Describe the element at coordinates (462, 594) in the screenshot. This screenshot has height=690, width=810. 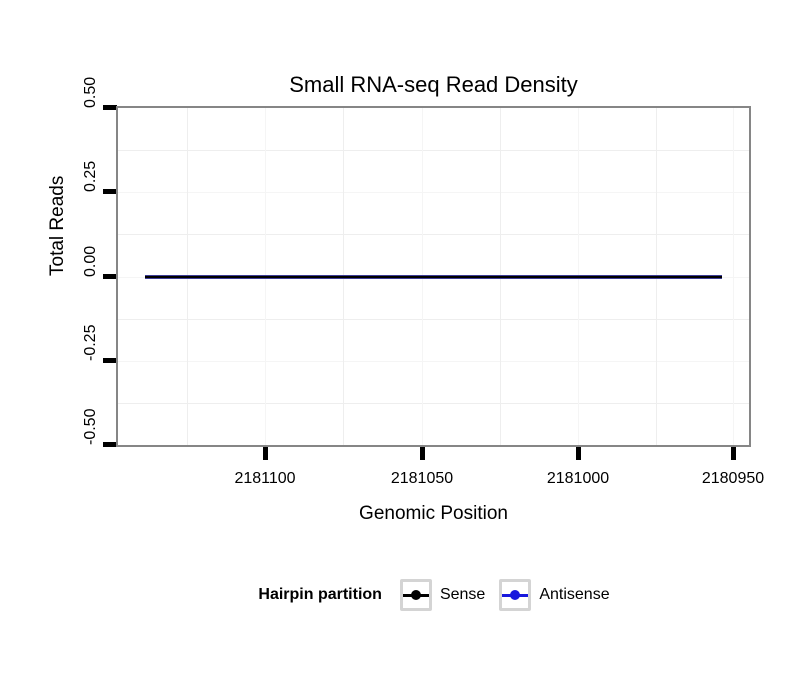
I see `legend-label-sense: Sense` at that location.